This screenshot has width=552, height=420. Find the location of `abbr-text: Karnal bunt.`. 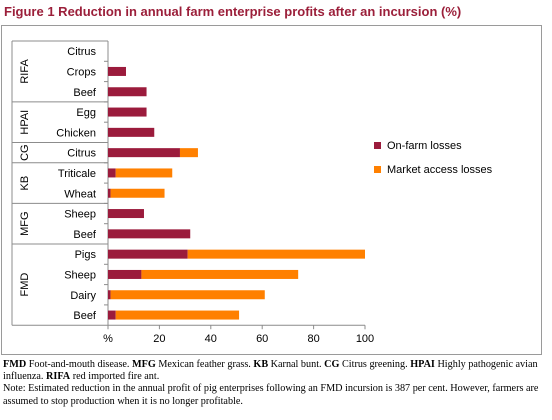

abbr-text: Karnal bunt. is located at coordinates (296, 364).